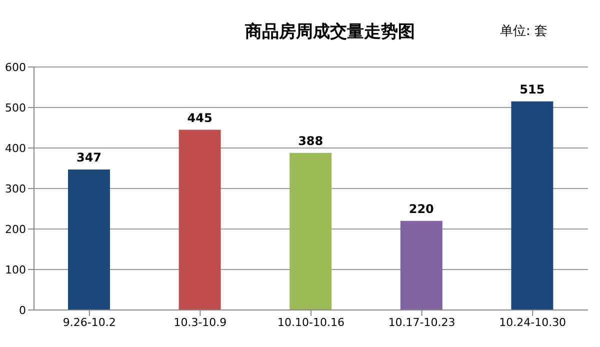 This screenshot has width=600, height=347. I want to click on chart-title: 商品房周成交量走势图, so click(330, 32).